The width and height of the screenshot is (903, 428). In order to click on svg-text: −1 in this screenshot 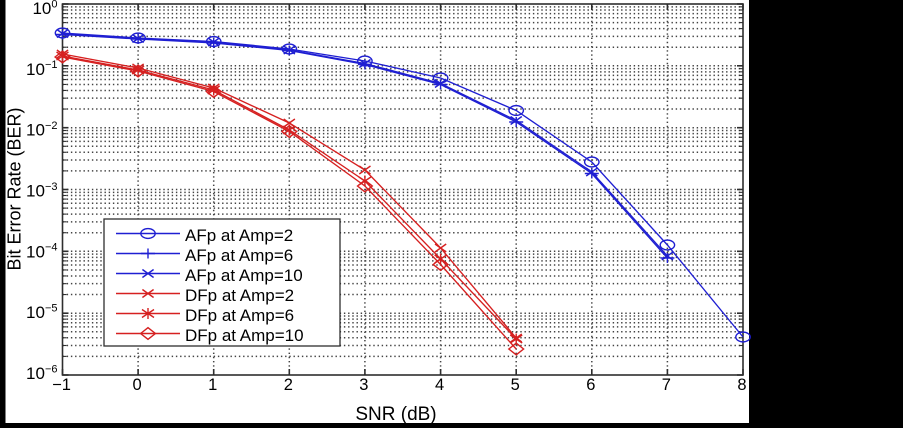, I will do `click(61, 385)`.